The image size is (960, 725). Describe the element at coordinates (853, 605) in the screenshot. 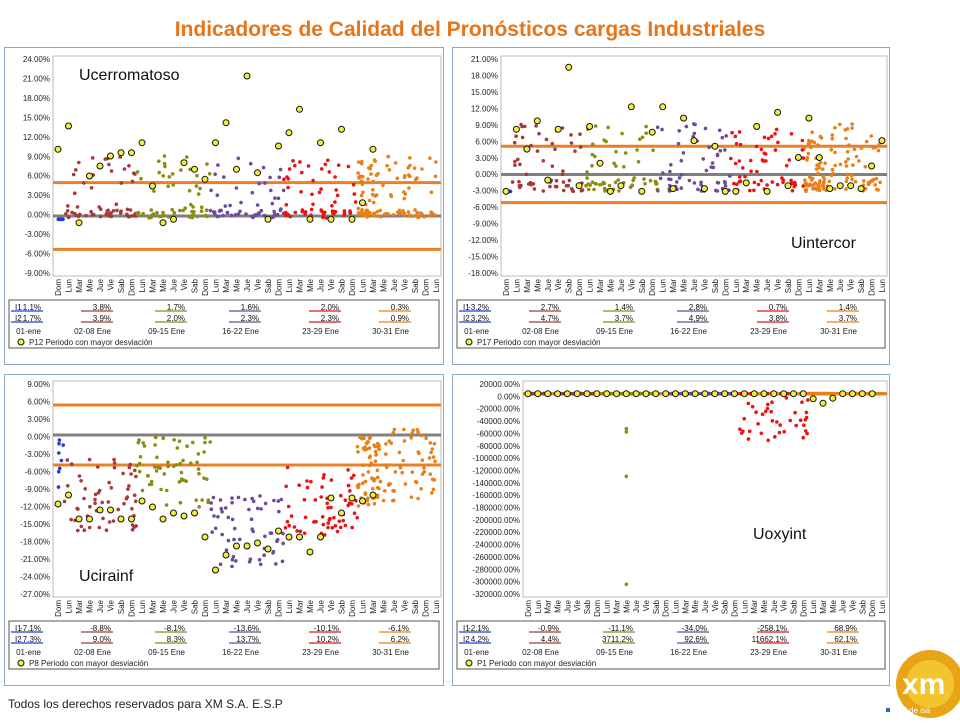

I see `x-tick-label: Vie` at that location.